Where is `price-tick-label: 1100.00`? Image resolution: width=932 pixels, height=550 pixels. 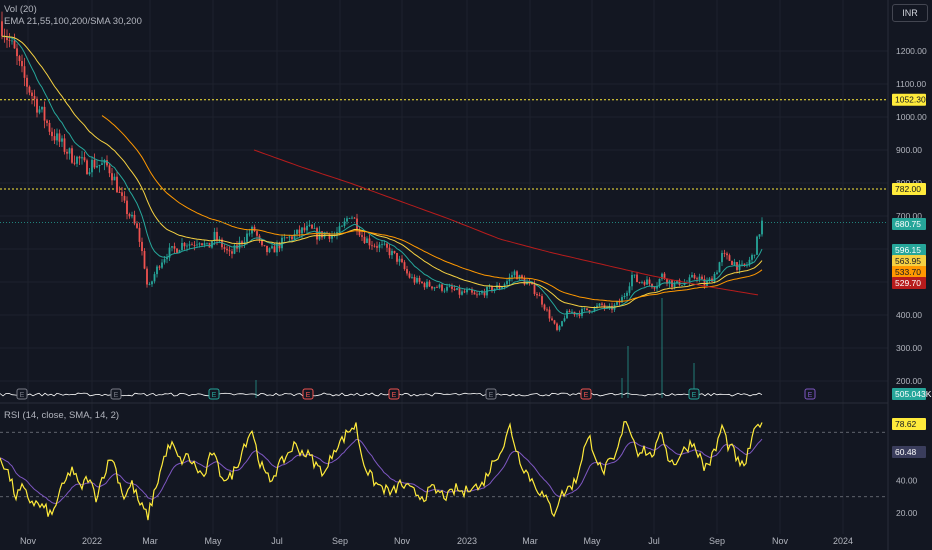
price-tick-label: 1100.00 is located at coordinates (911, 84).